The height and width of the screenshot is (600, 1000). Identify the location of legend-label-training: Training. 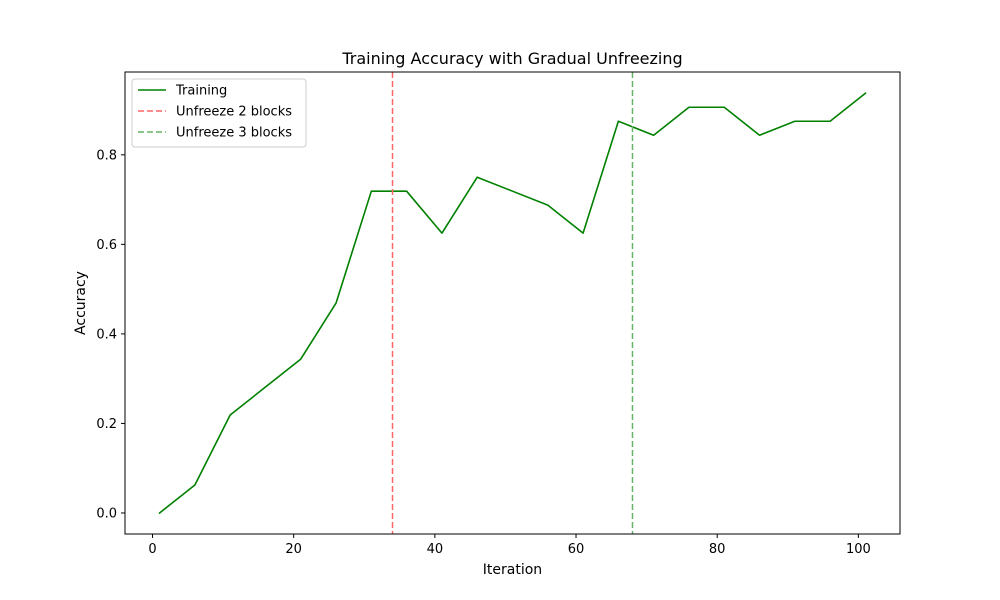
(201, 91).